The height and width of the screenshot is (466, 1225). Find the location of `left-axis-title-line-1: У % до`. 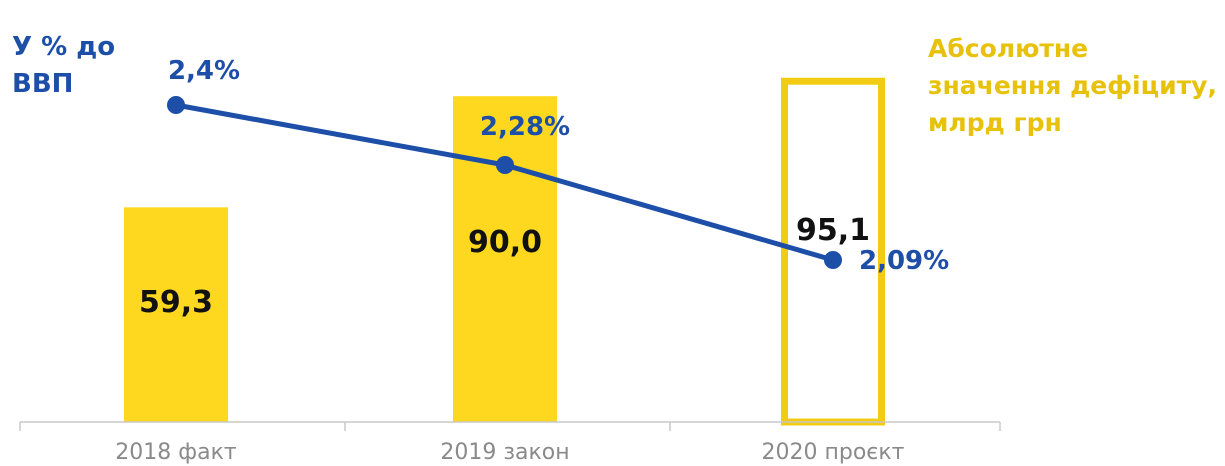

left-axis-title-line-1: У % до is located at coordinates (63, 47).